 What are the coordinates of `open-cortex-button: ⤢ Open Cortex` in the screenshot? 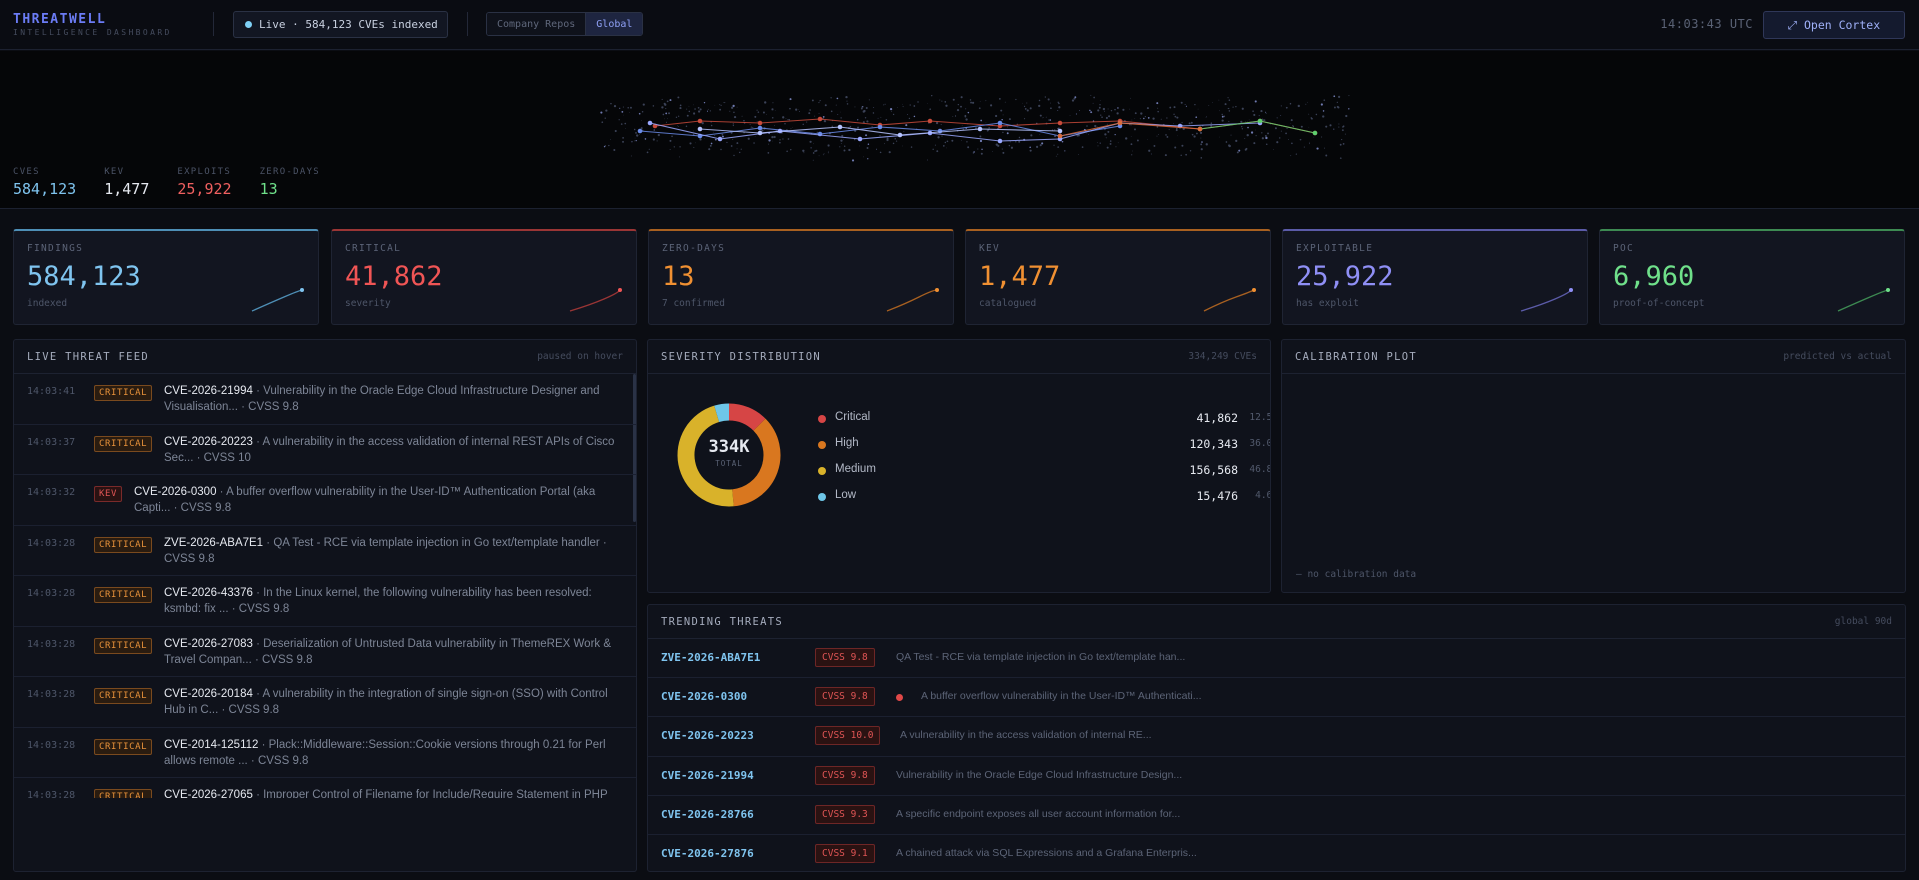 It's located at (1834, 25).